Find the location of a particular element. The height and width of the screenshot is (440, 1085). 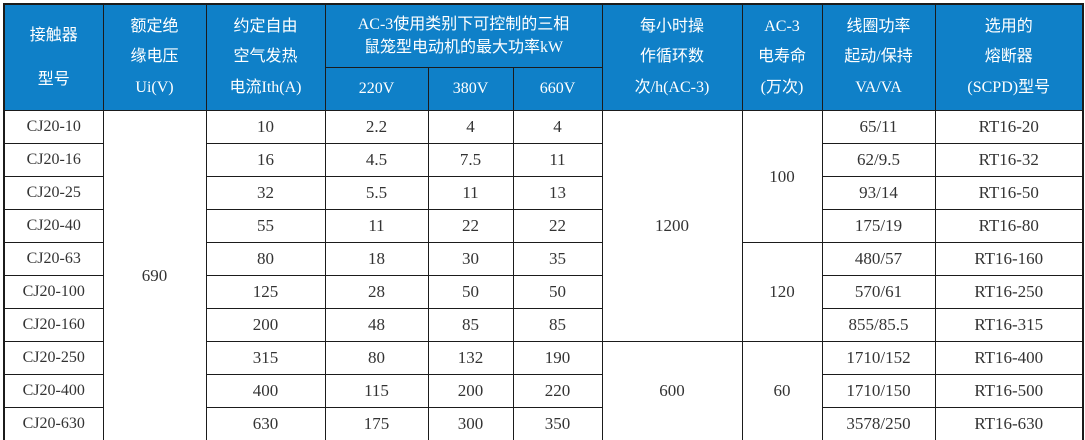

cell-power-380: 300 is located at coordinates (470, 423).